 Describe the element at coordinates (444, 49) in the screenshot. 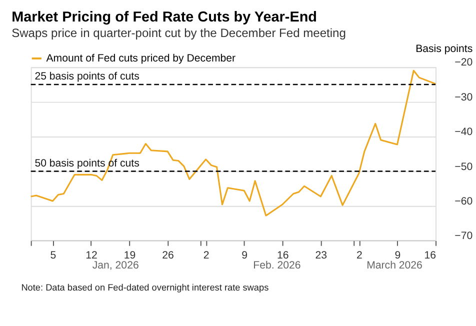

I see `y-axis-title: Basis points` at that location.